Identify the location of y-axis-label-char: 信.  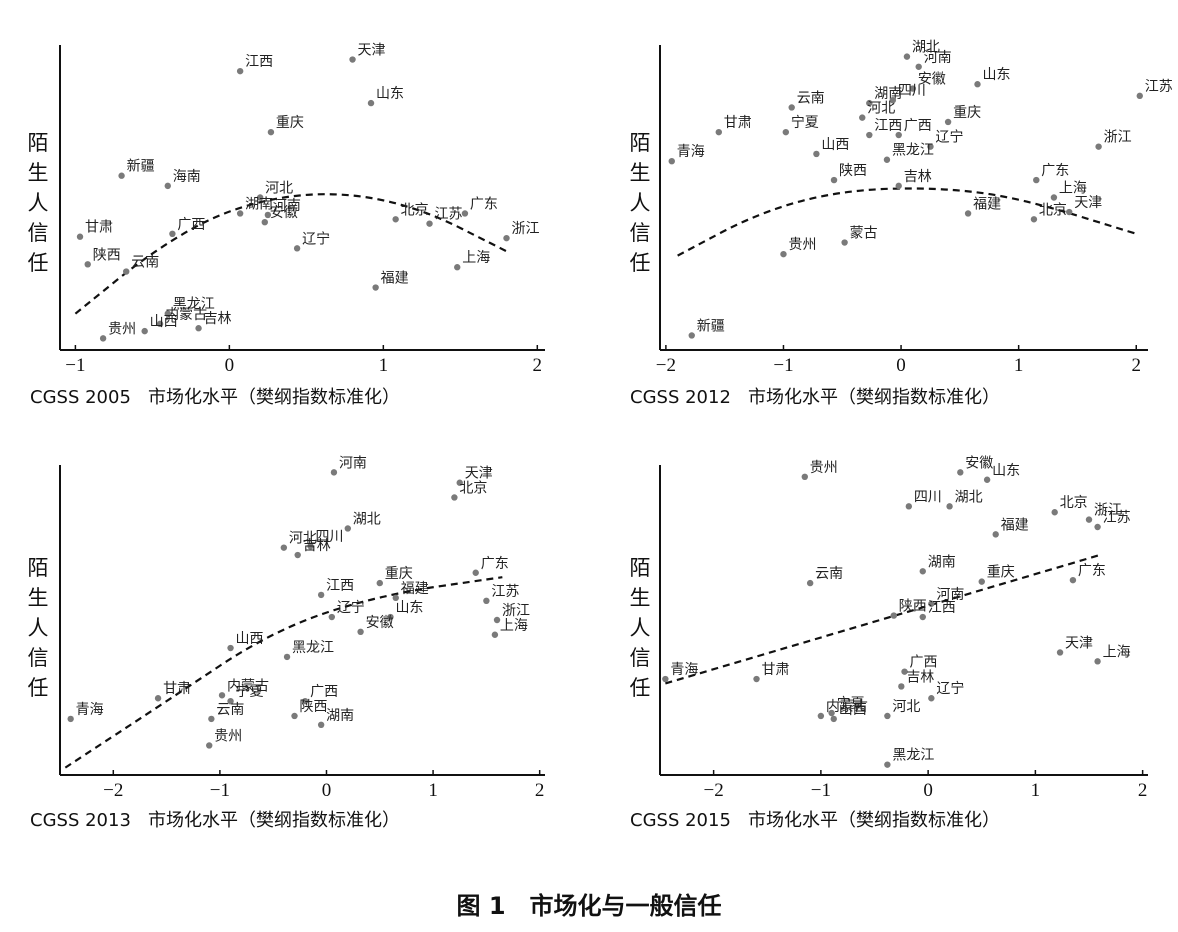
(38, 658).